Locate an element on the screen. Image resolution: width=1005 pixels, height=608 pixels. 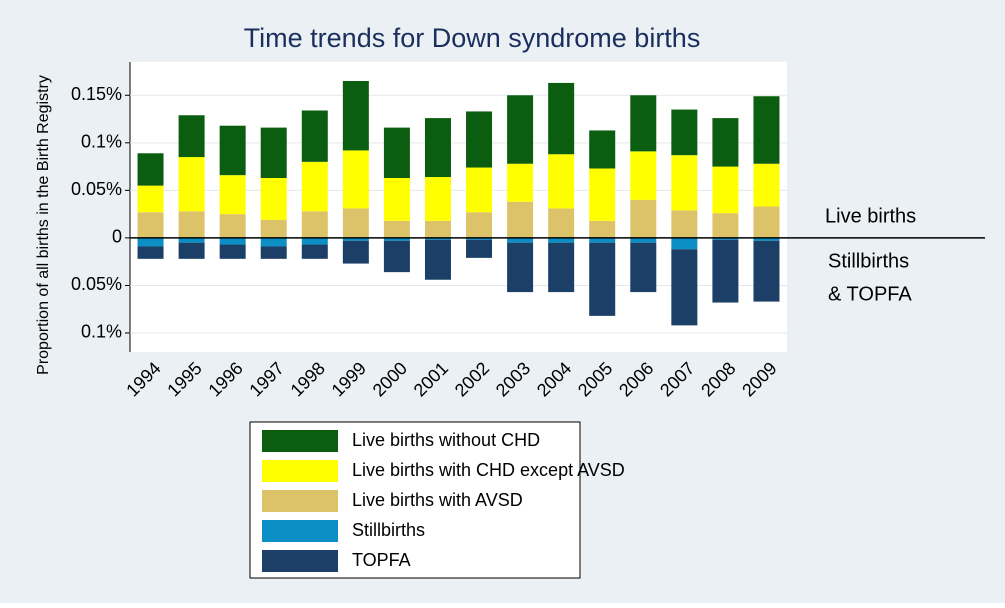
chart-title: Time trends for Down syndrome births is located at coordinates (472, 38).